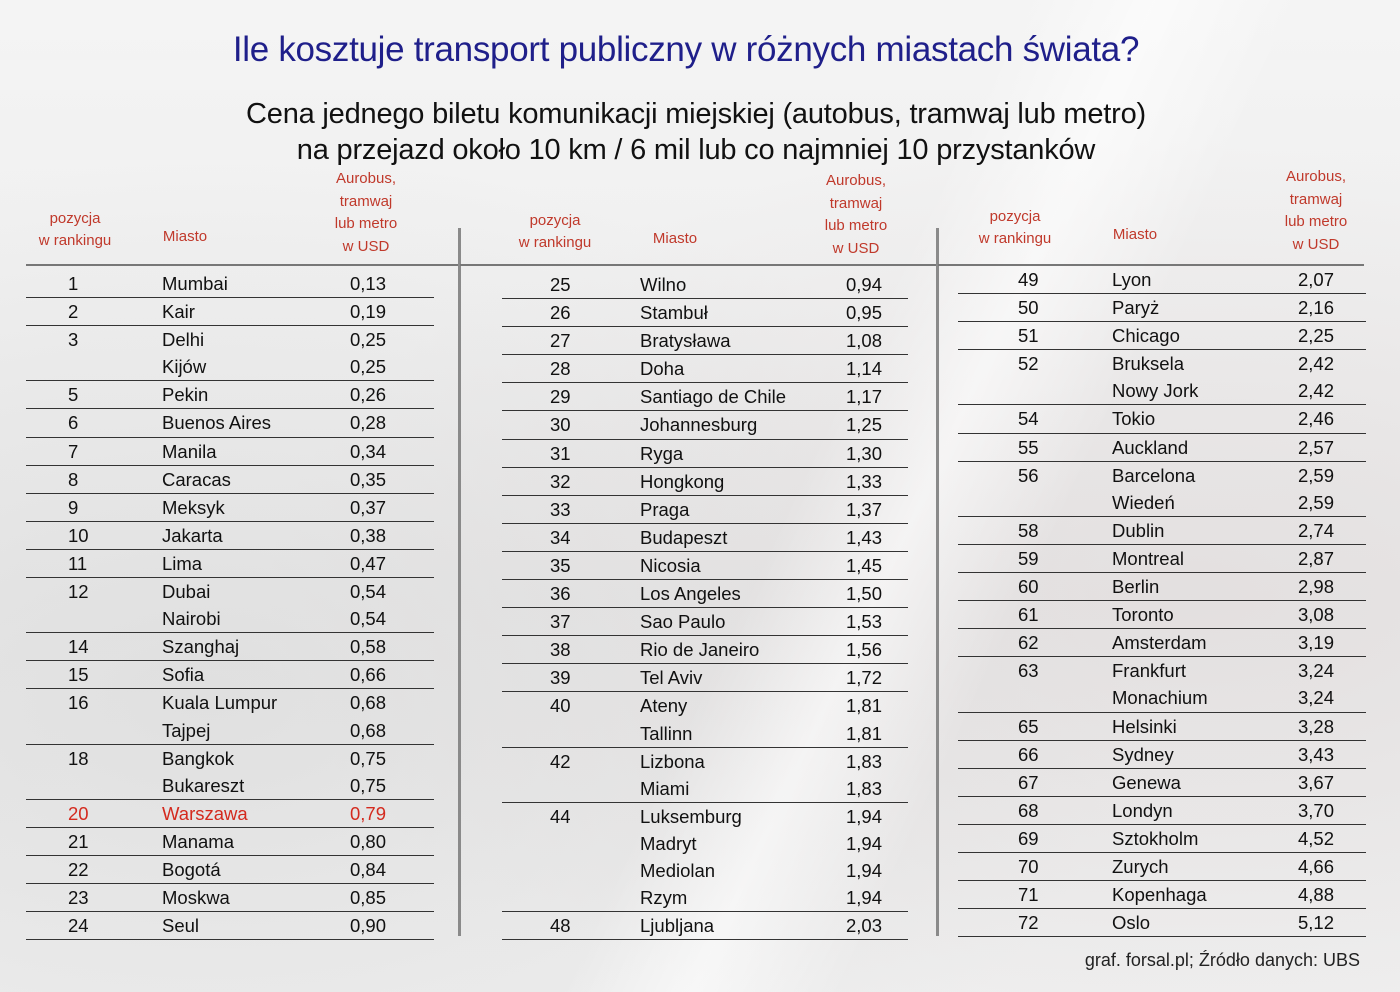 The width and height of the screenshot is (1400, 992). I want to click on rank-cell: 6, so click(73, 423).